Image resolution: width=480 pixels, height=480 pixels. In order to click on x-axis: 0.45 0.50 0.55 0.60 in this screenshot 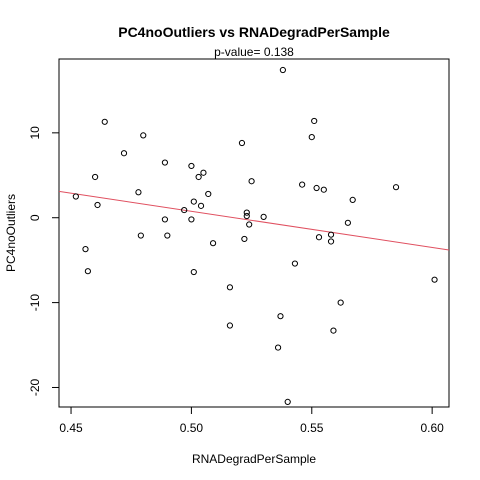, I will do `click(251, 420)`.